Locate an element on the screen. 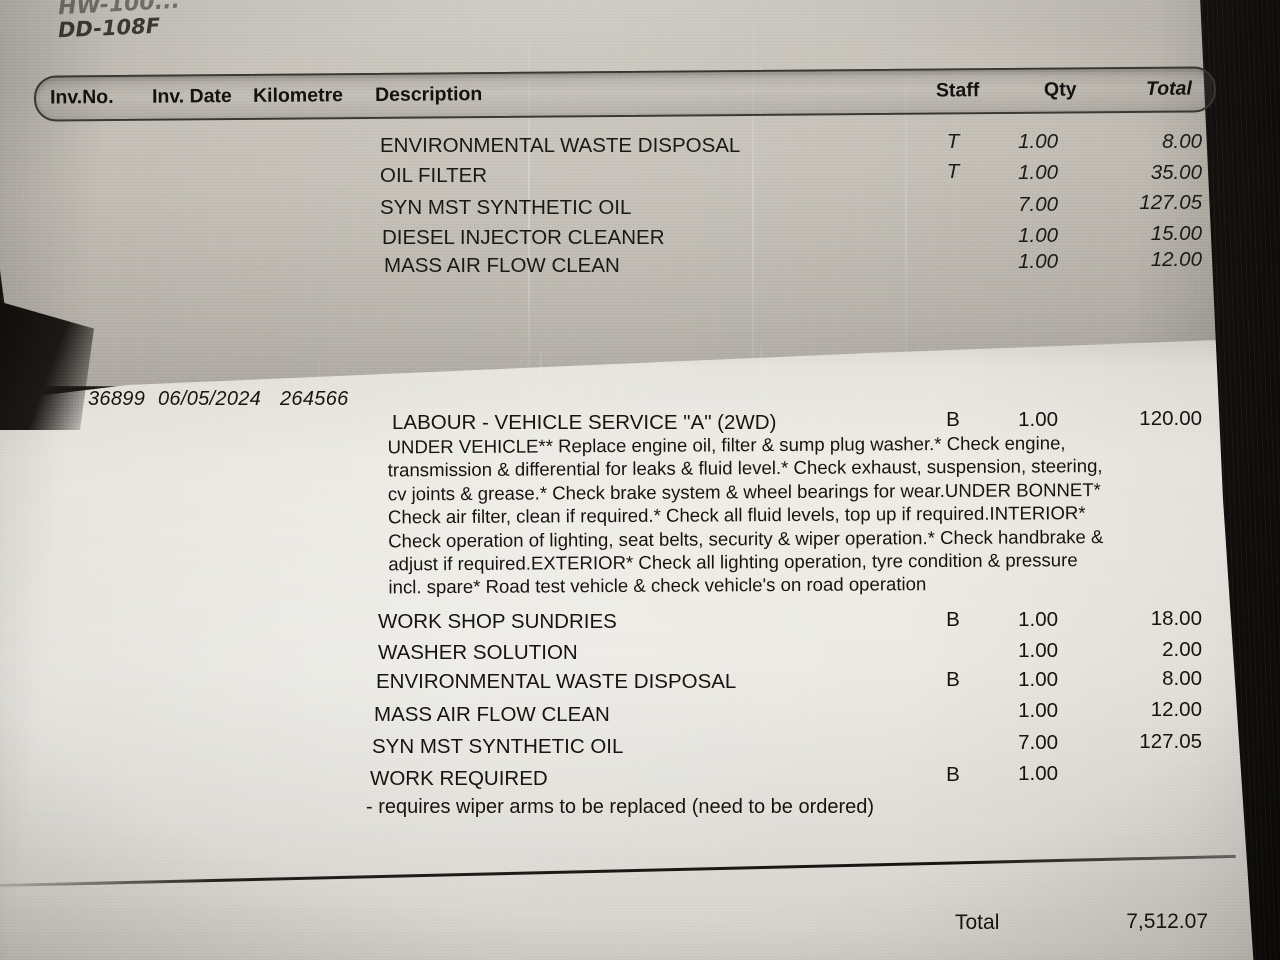 Image resolution: width=1280 pixels, height=960 pixels. invoice-kilometre: 264566 is located at coordinates (314, 399).